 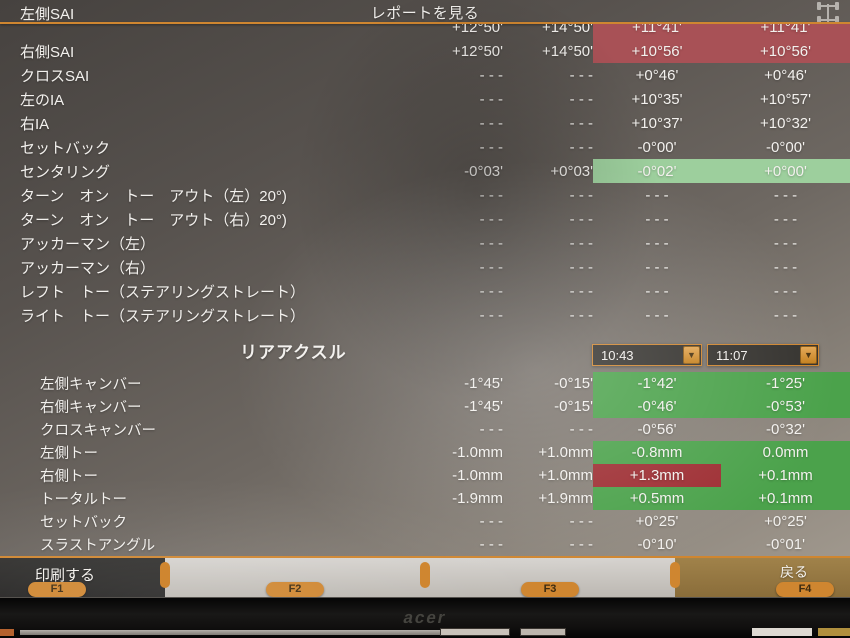 I want to click on table-row: アッカーマン（右） - - - - - - - - - - - -, so click(x=425, y=267).